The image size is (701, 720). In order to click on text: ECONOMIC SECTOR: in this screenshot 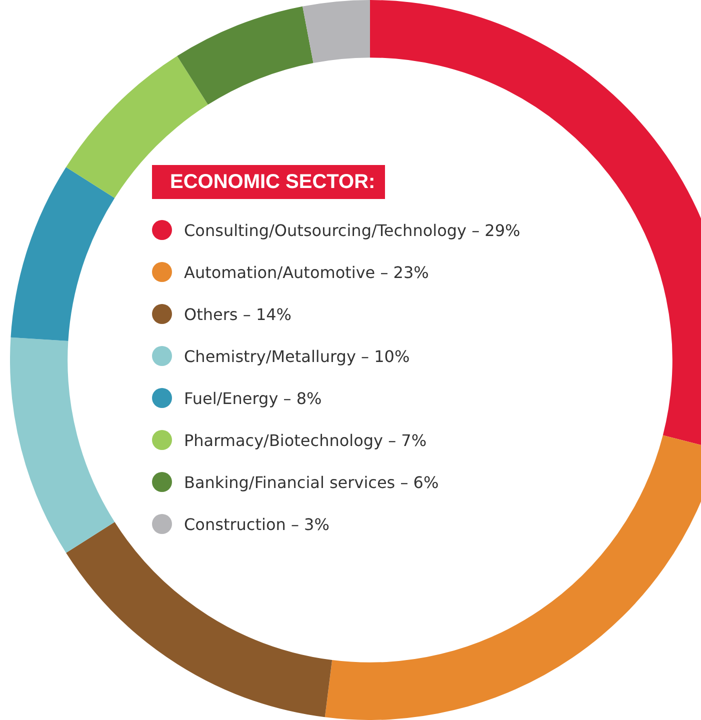, I will do `click(269, 182)`.